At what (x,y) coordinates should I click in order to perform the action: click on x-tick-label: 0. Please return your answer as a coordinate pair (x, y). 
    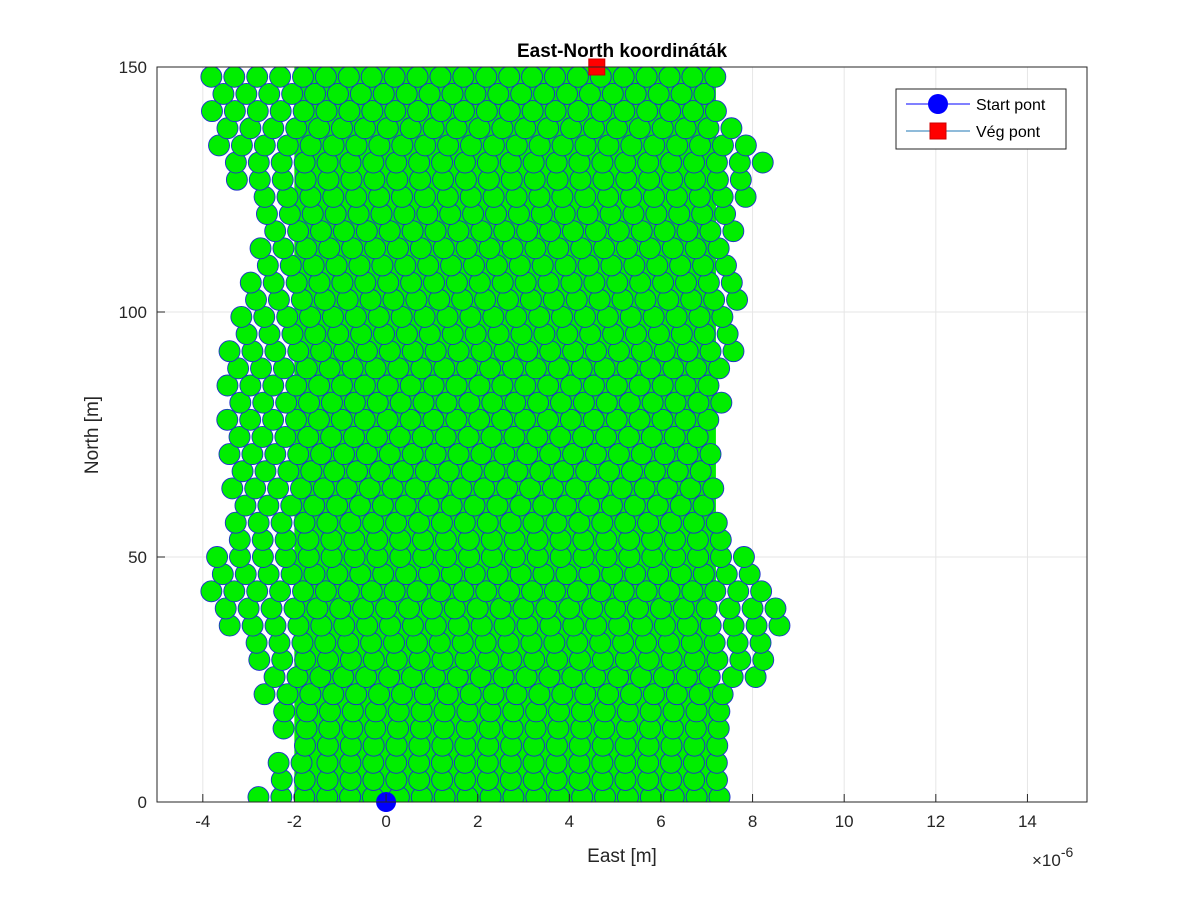
    Looking at the image, I should click on (385, 821).